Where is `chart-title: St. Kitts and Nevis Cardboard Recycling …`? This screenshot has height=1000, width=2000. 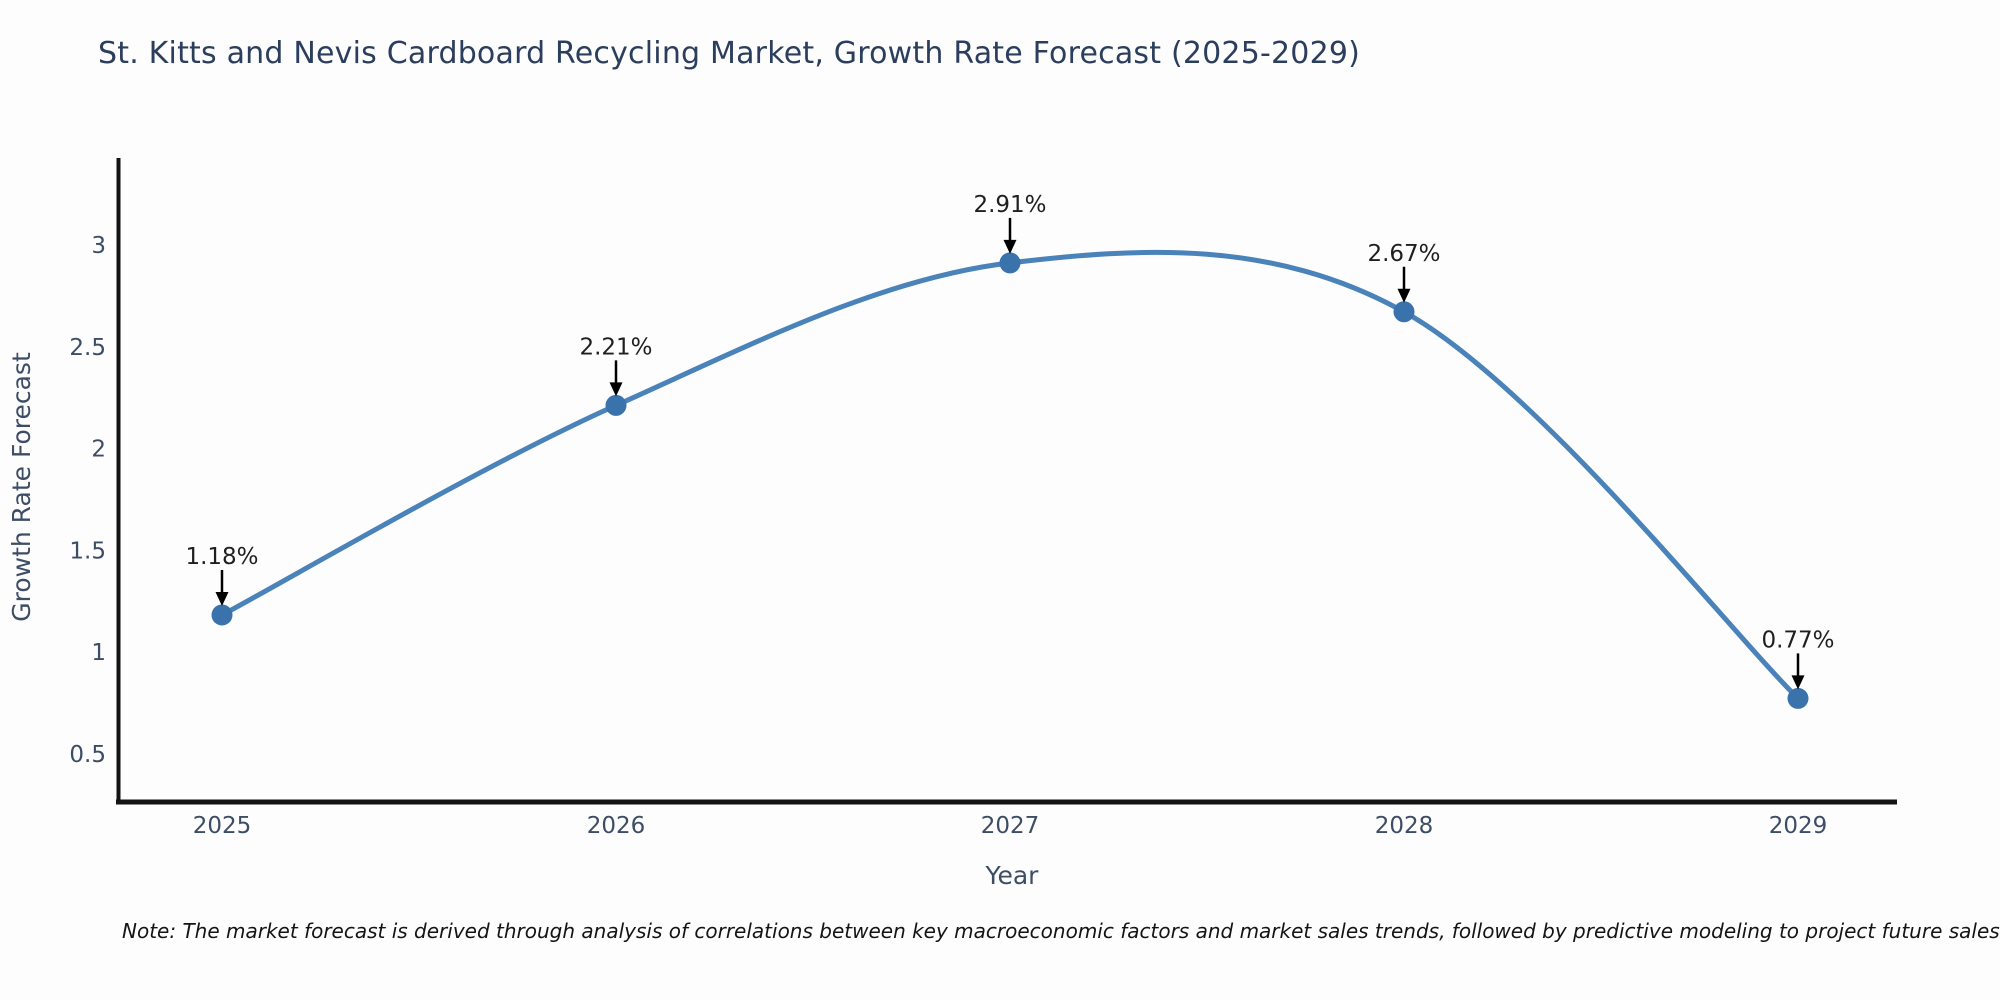 chart-title: St. Kitts and Nevis Cardboard Recycling … is located at coordinates (729, 53).